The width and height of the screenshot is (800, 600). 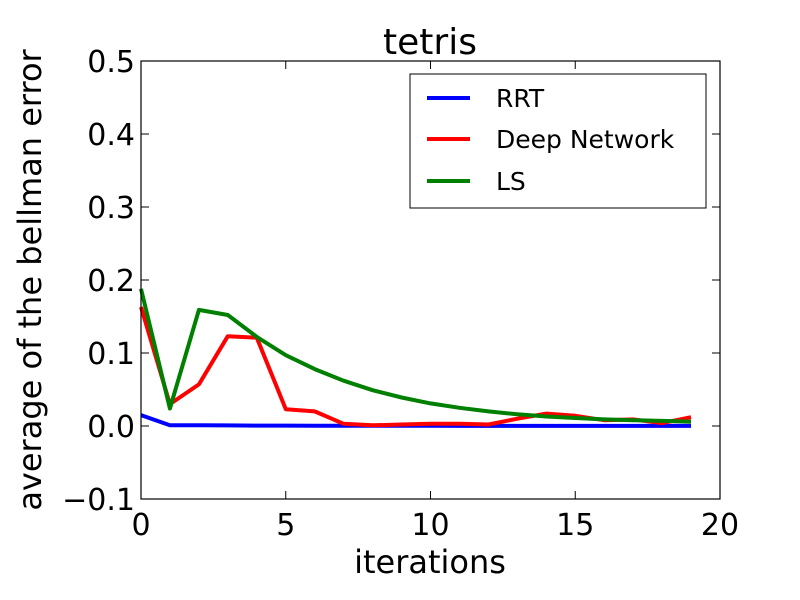 What do you see at coordinates (285, 525) in the screenshot?
I see `x-tick-label: 5` at bounding box center [285, 525].